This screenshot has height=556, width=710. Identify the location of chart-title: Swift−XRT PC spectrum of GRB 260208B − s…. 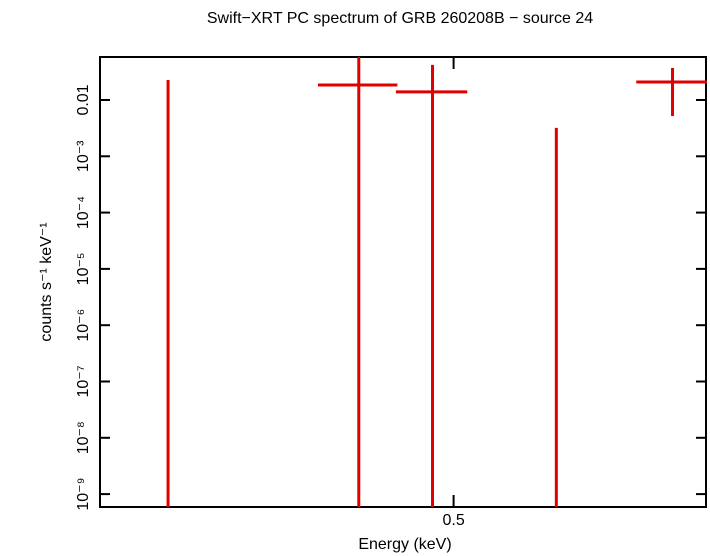
(400, 18).